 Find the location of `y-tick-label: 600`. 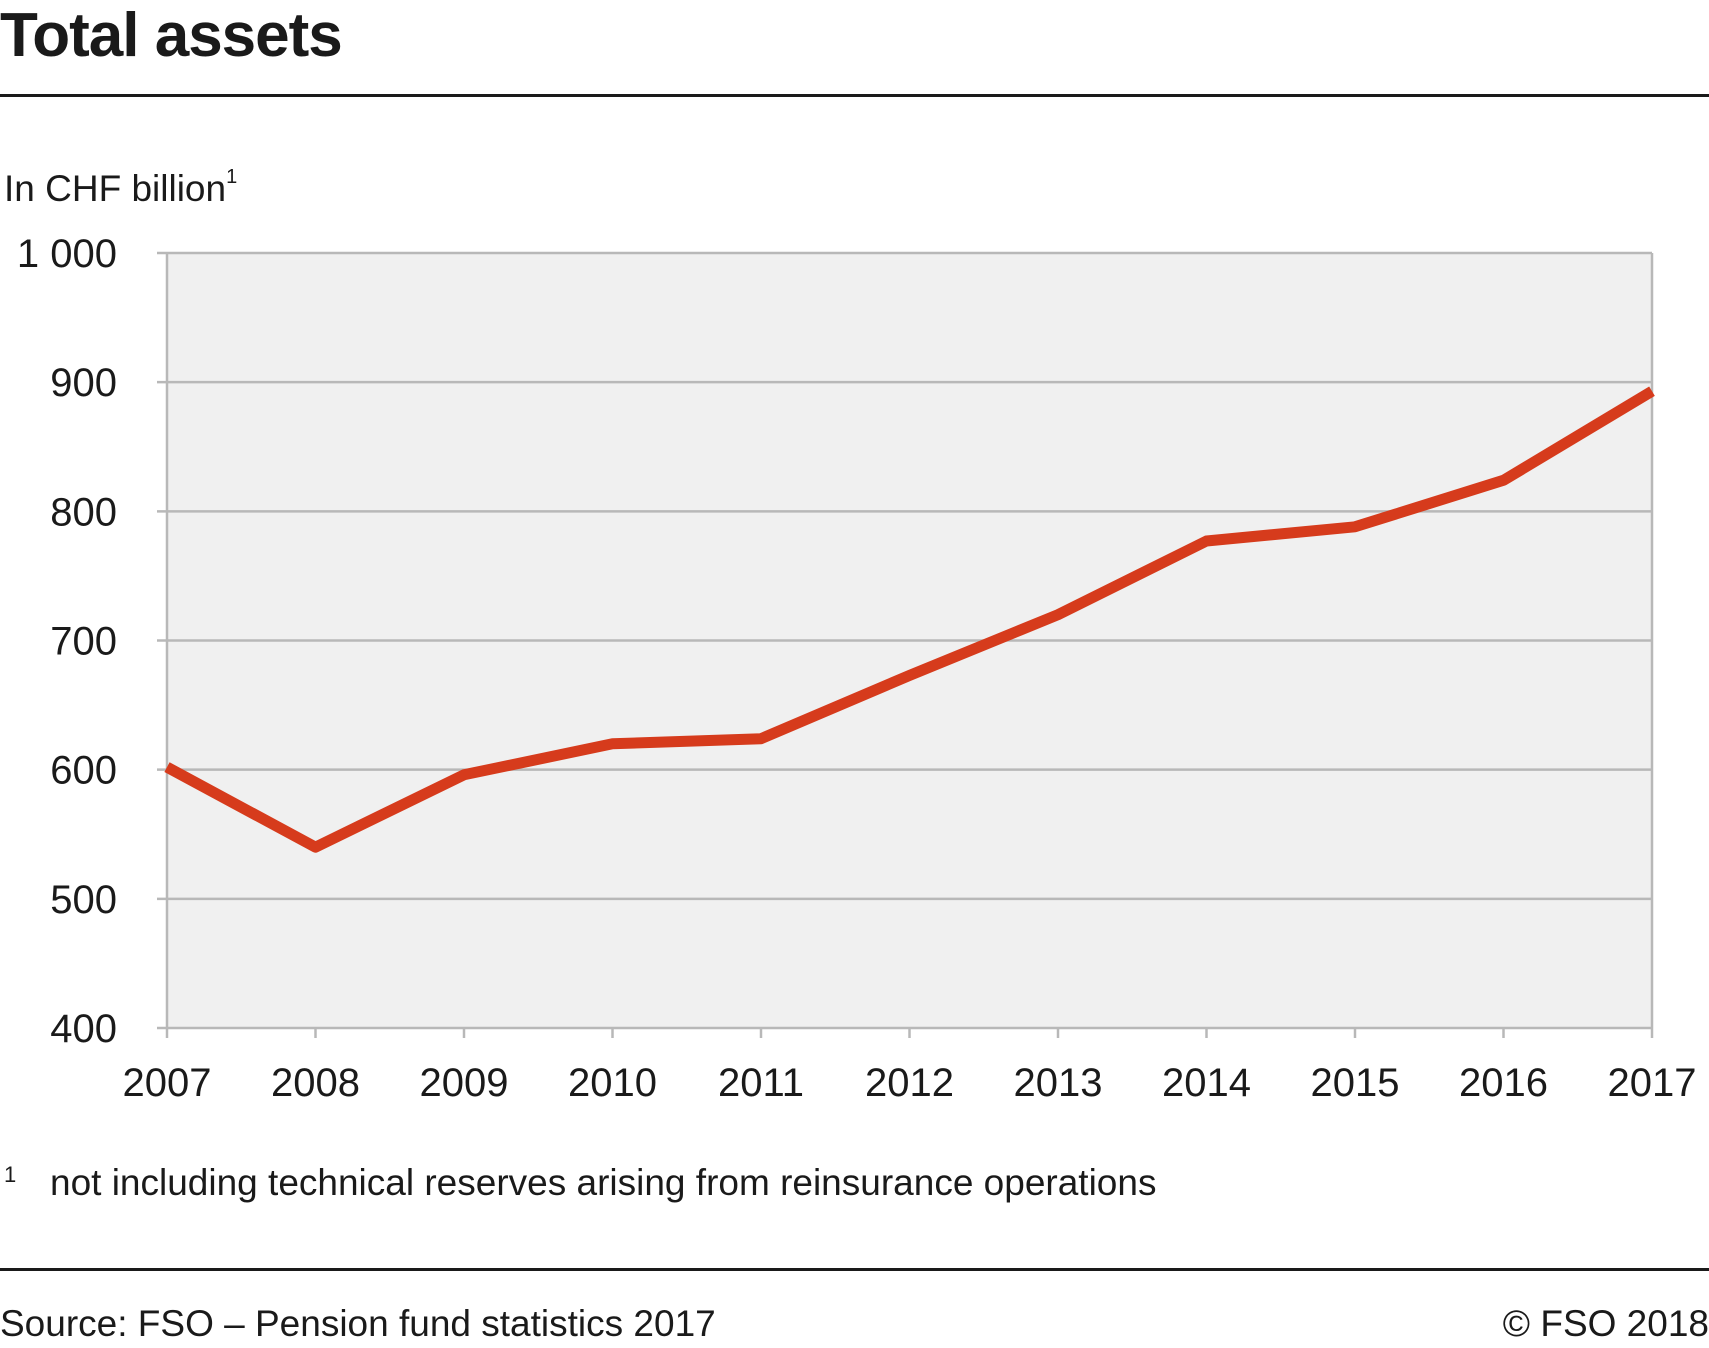

y-tick-label: 600 is located at coordinates (83, 771).